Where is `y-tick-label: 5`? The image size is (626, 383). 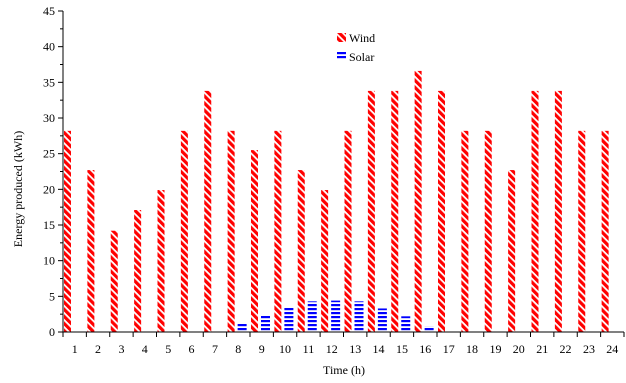 y-tick-label: 5 is located at coordinates (52, 296).